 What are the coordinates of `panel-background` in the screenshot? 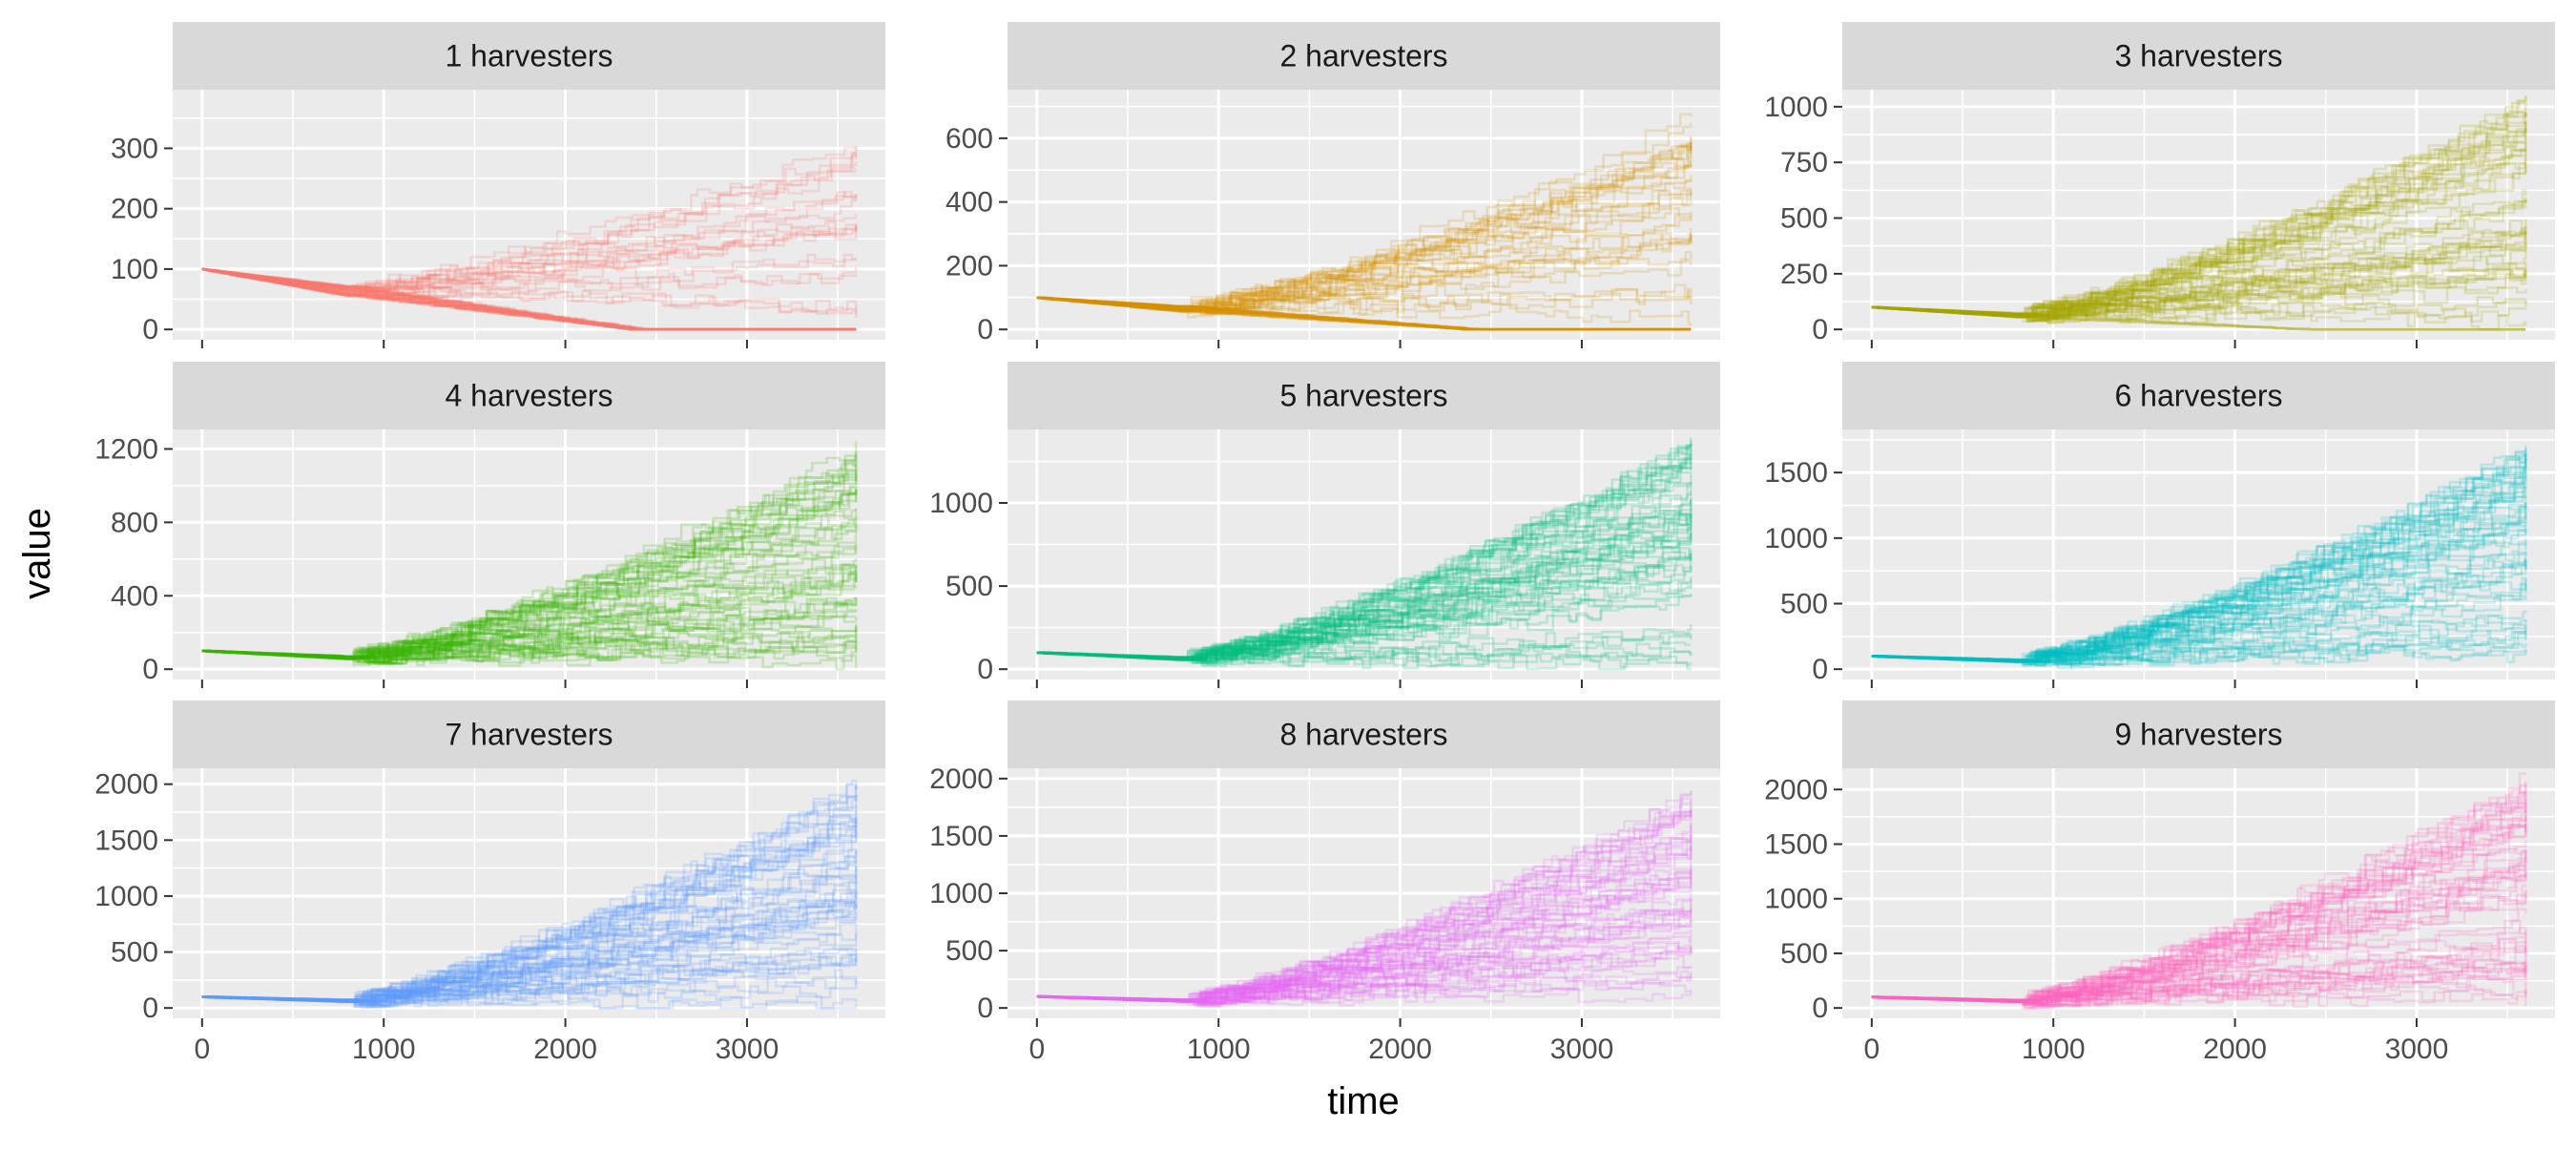 It's located at (529, 893).